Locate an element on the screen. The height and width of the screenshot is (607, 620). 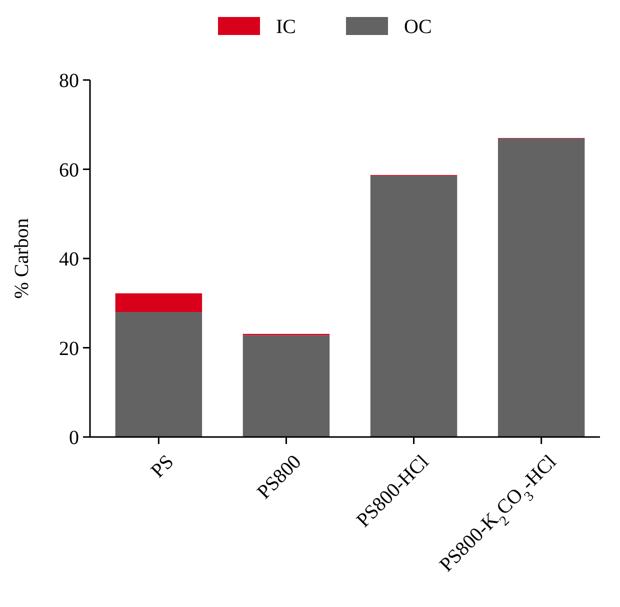
y-tick-label: 20 is located at coordinates (69, 349).